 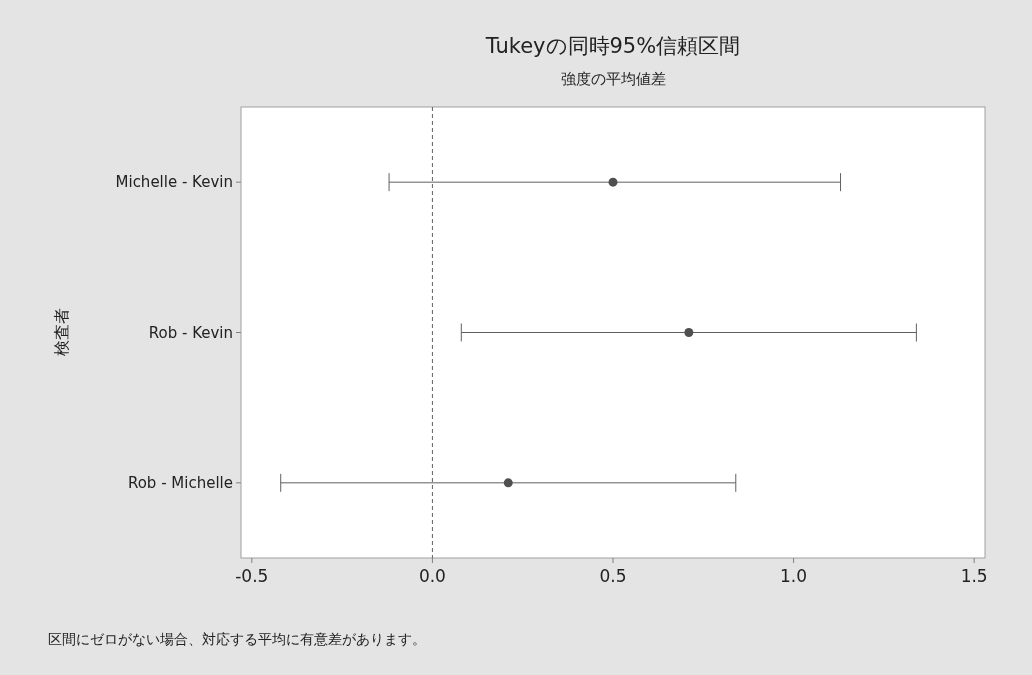 I want to click on y-axis-title: 検査者, so click(x=61, y=332).